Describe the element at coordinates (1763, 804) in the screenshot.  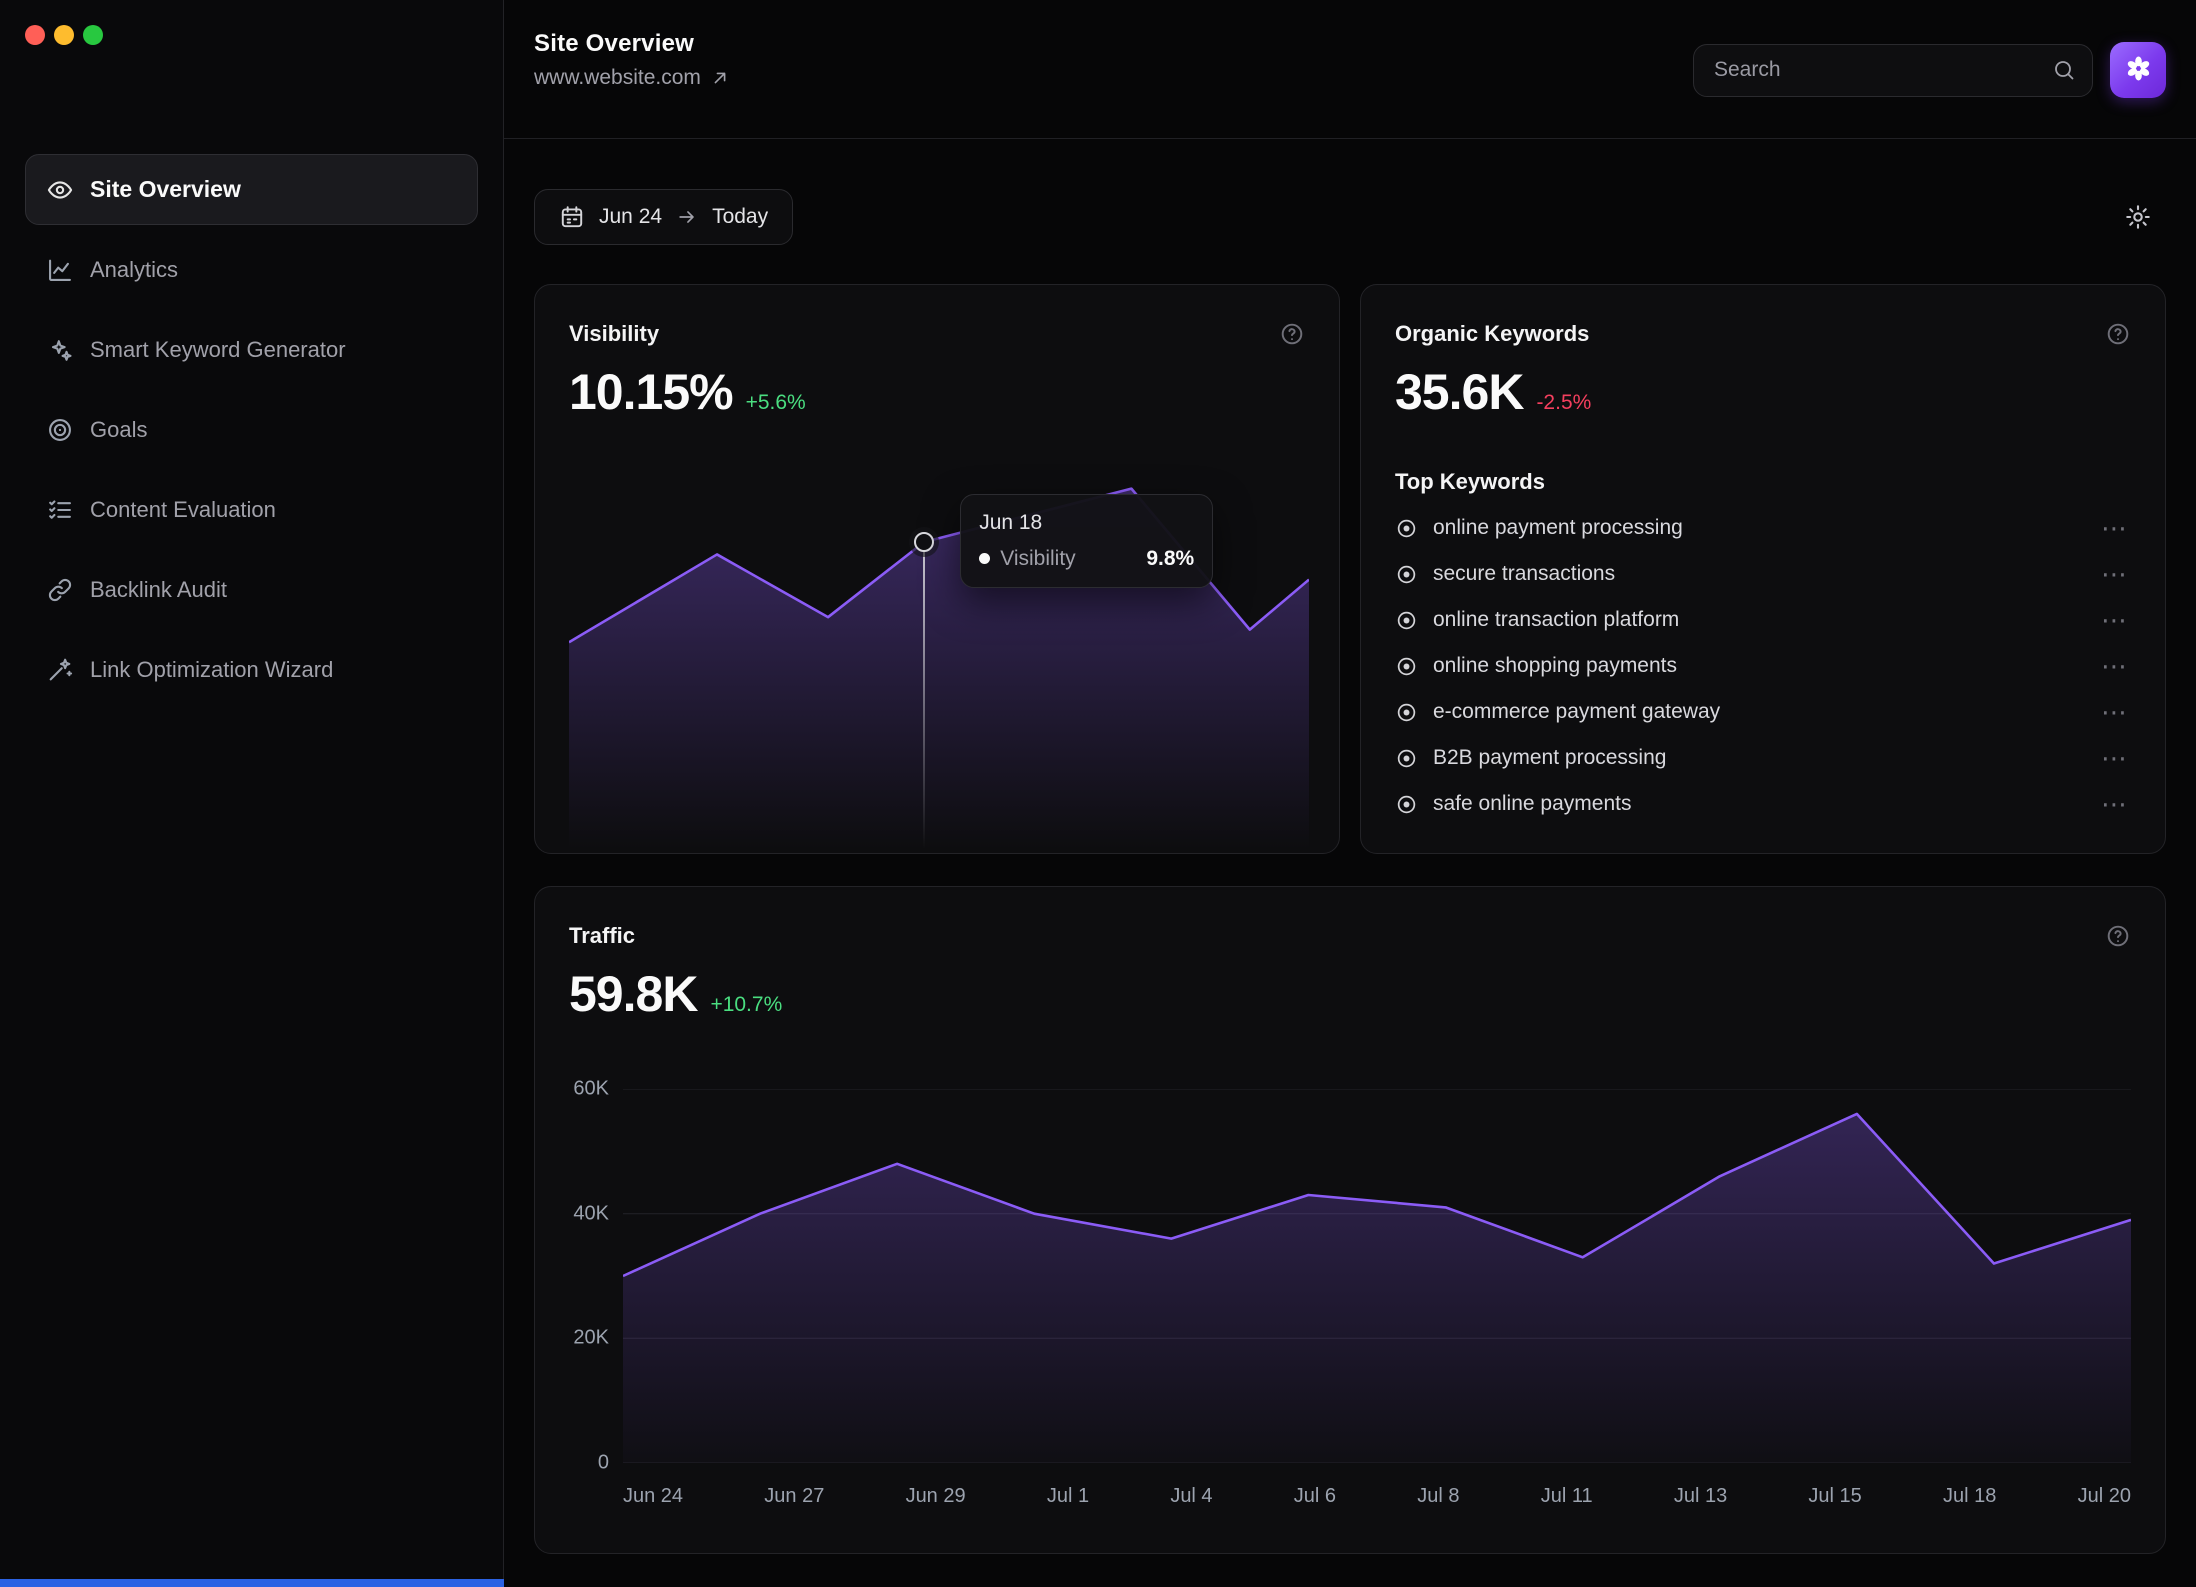
I see `keyword-row: safe online payments ⋯` at that location.